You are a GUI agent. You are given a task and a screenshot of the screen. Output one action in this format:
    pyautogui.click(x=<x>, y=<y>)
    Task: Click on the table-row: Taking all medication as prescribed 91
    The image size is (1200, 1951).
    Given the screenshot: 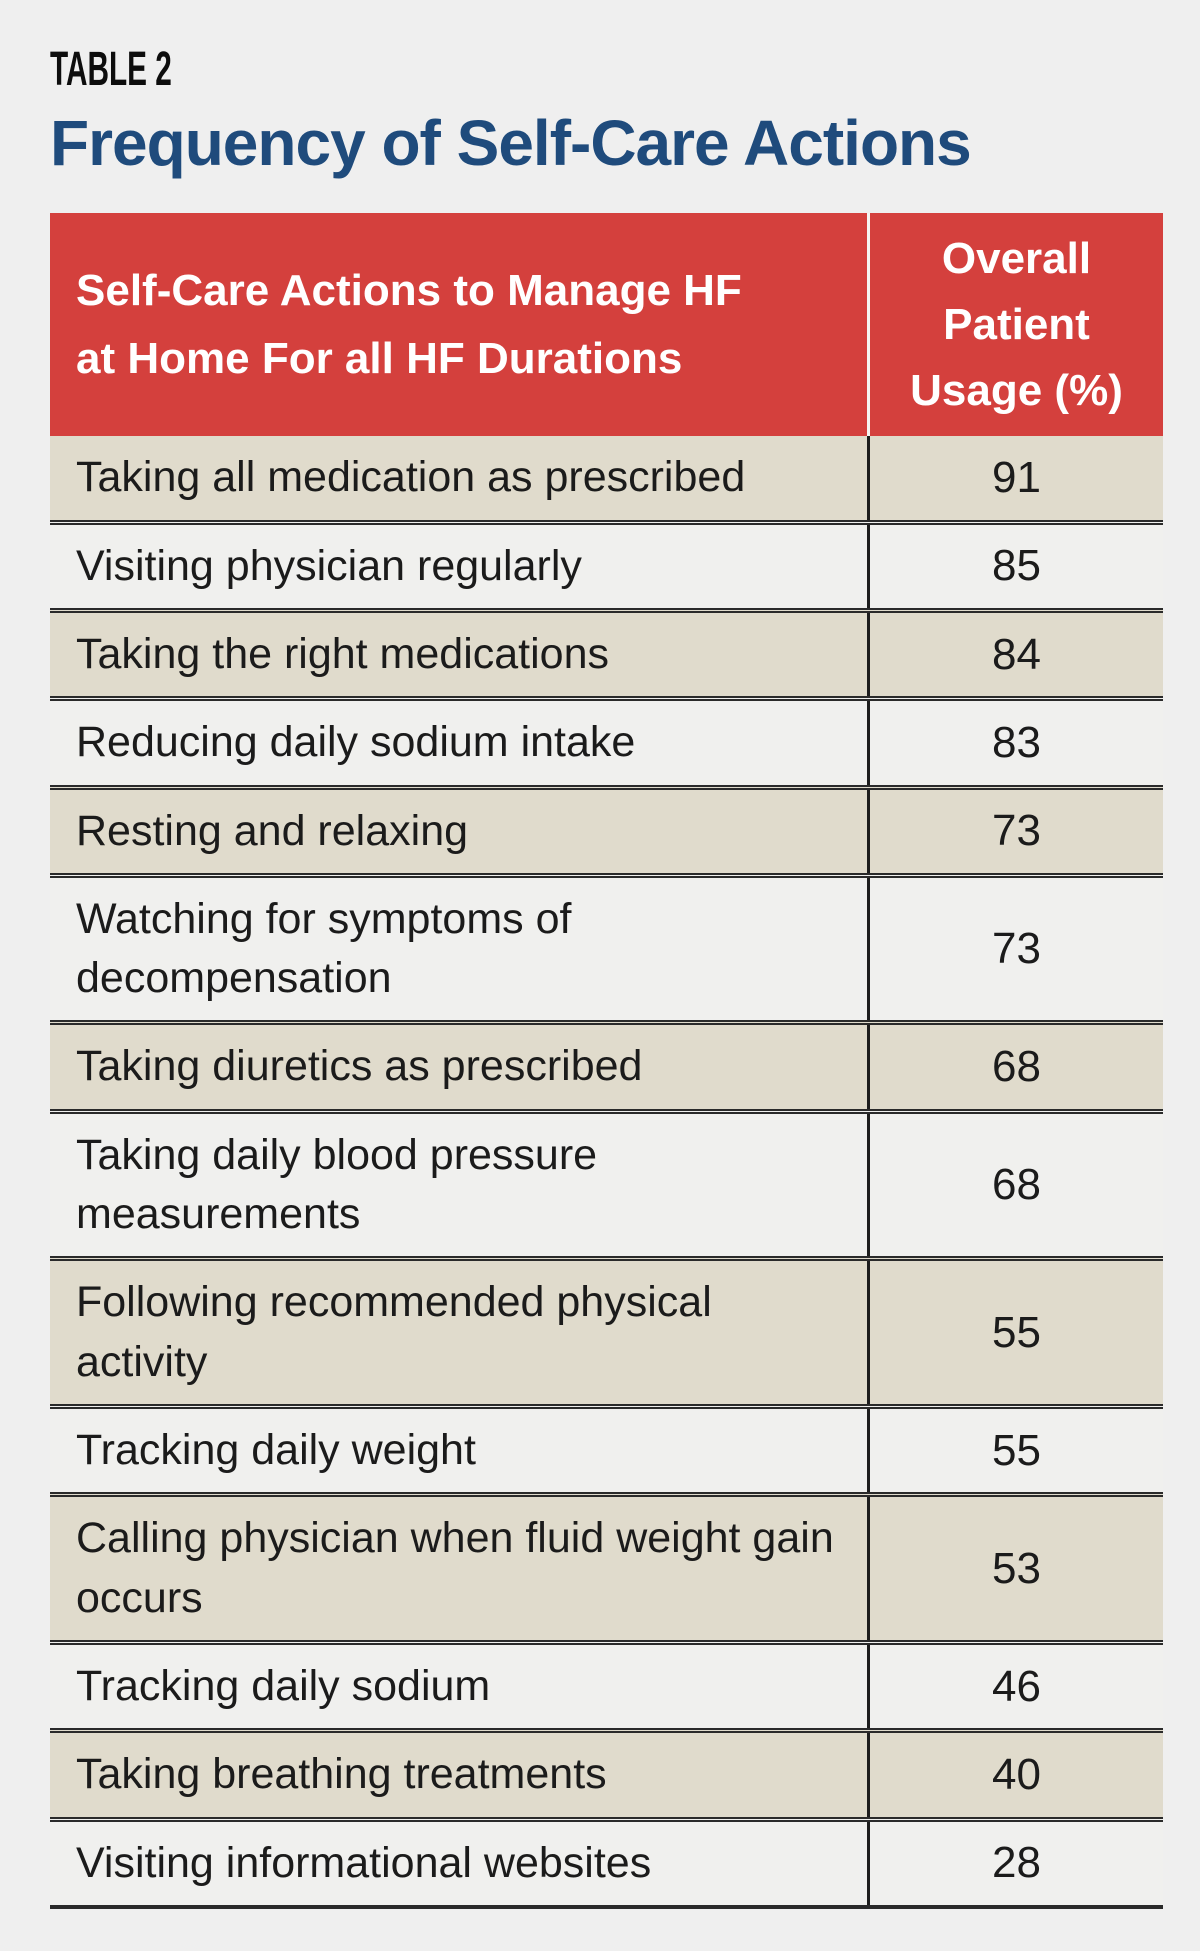 What is the action you would take?
    pyautogui.click(x=606, y=478)
    